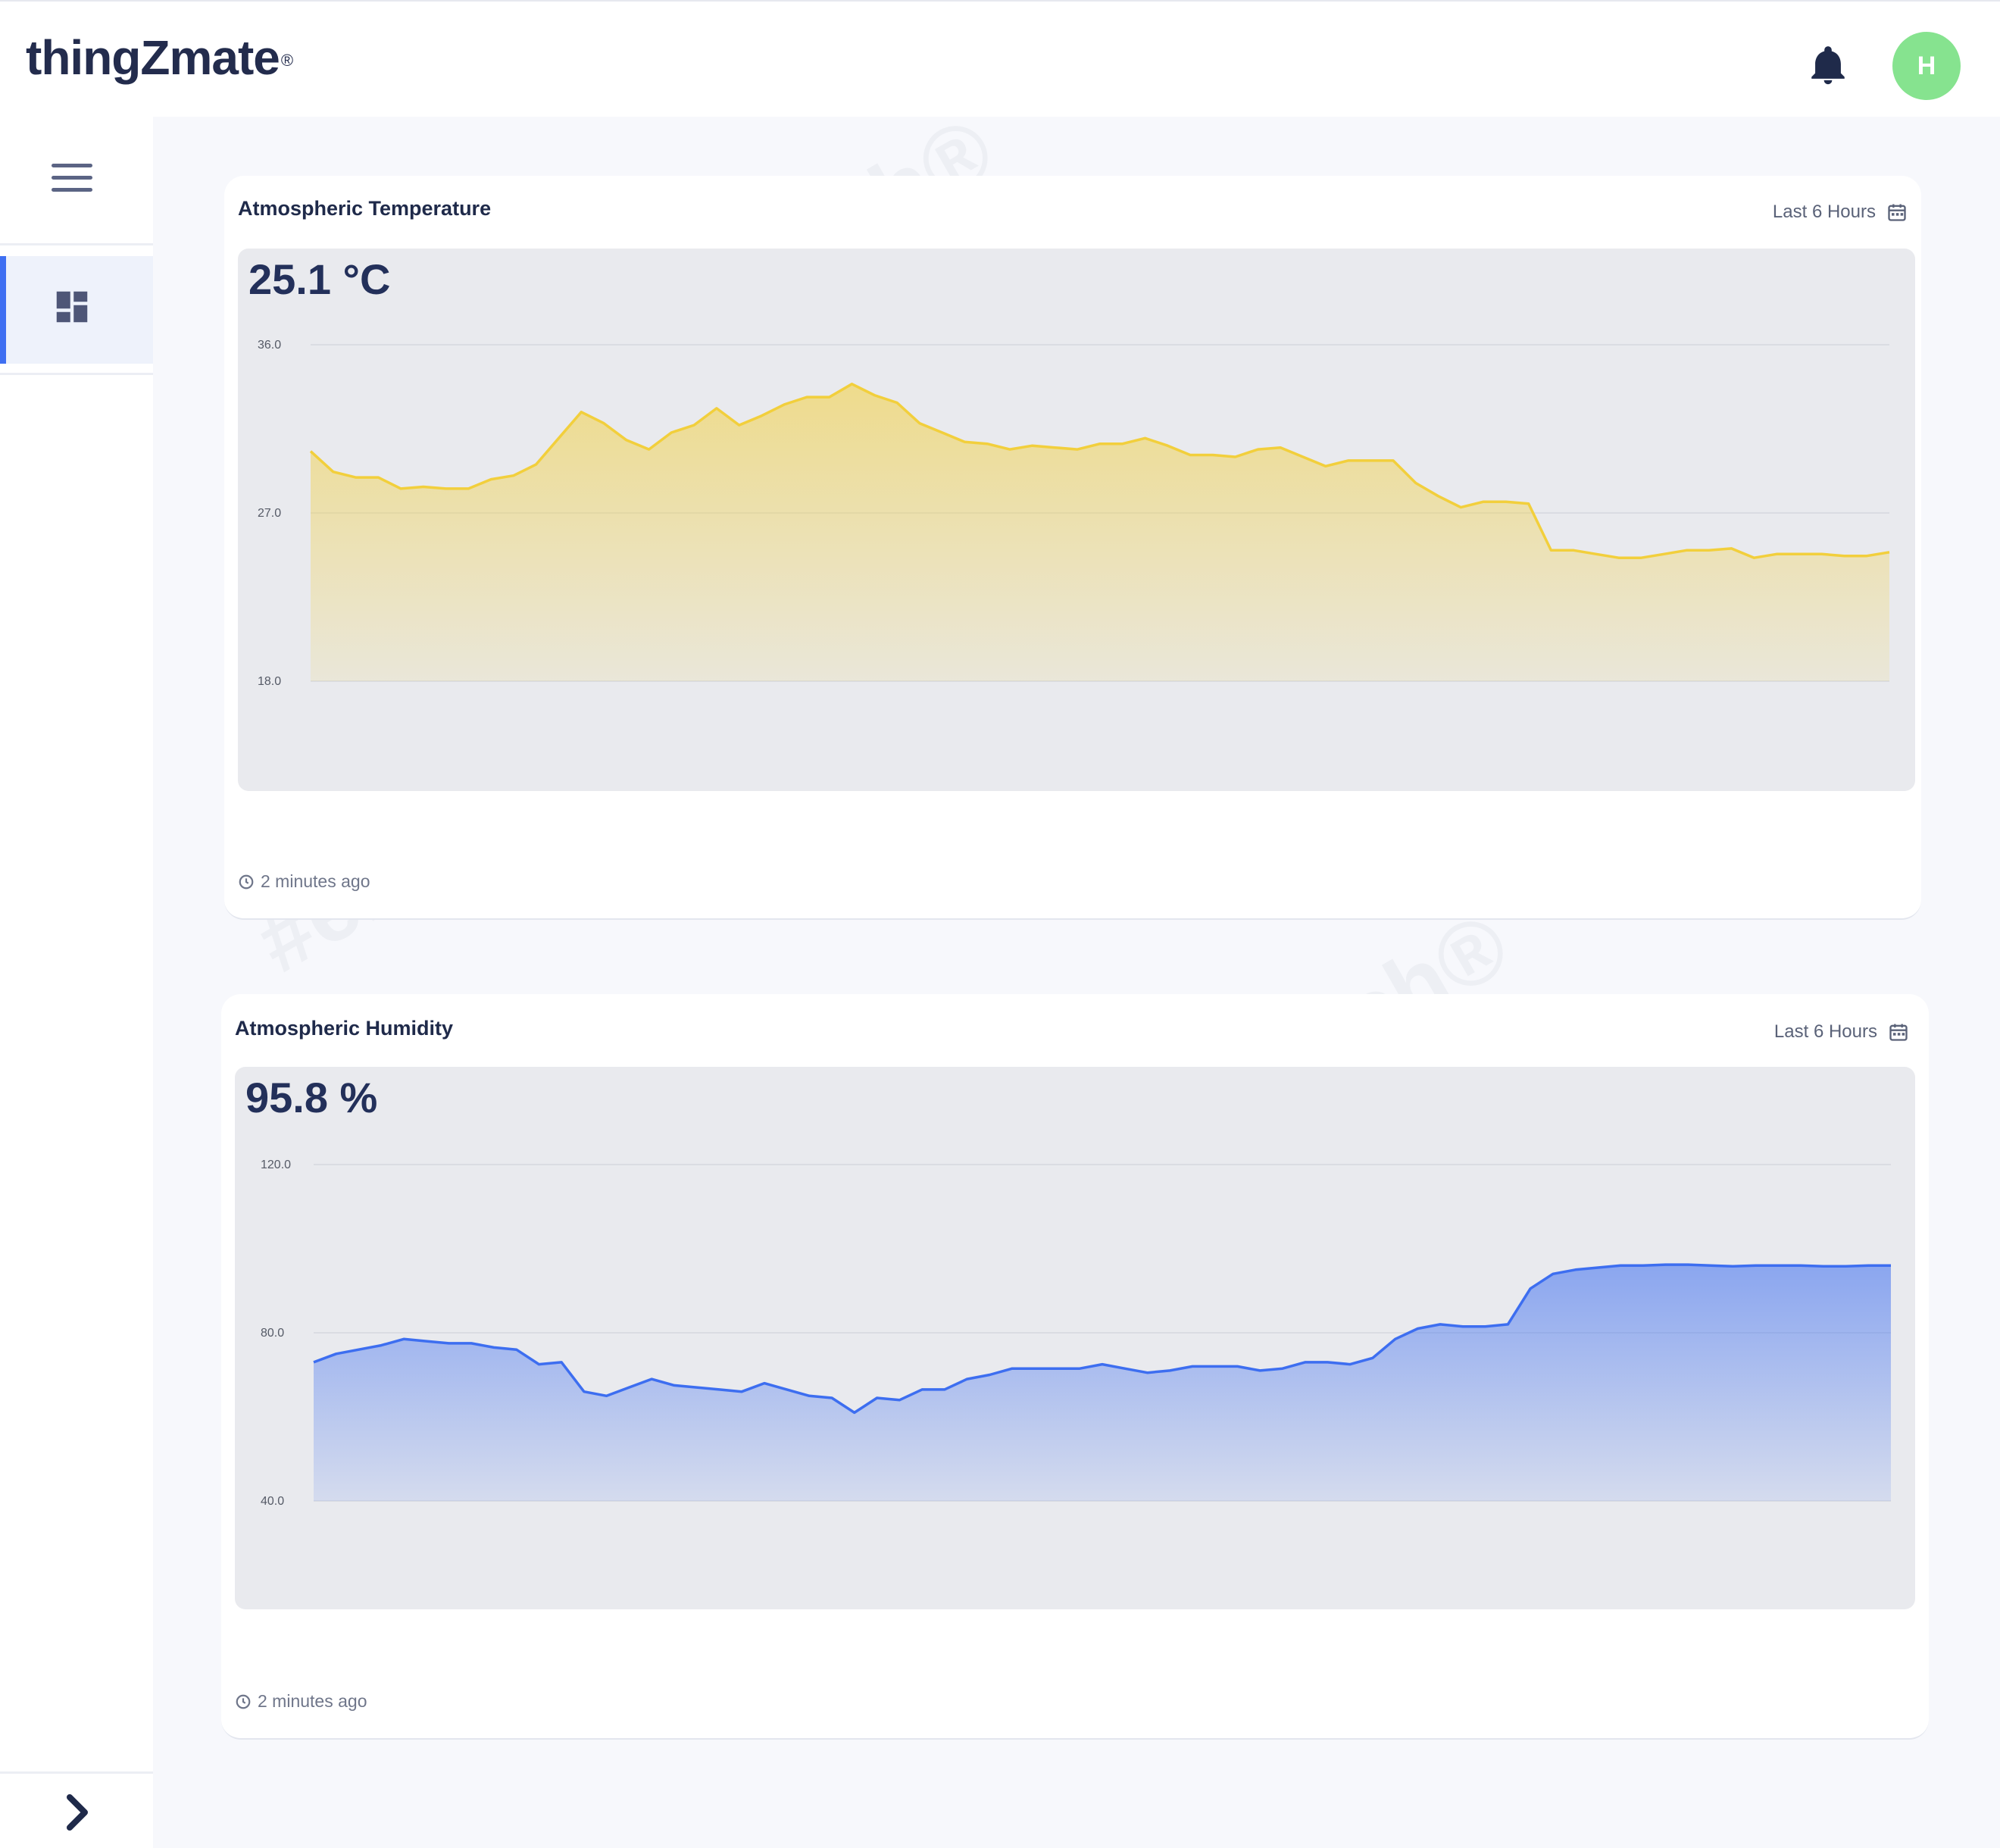 The image size is (2000, 1848). What do you see at coordinates (269, 345) in the screenshot?
I see `y-tick-label: 36.0` at bounding box center [269, 345].